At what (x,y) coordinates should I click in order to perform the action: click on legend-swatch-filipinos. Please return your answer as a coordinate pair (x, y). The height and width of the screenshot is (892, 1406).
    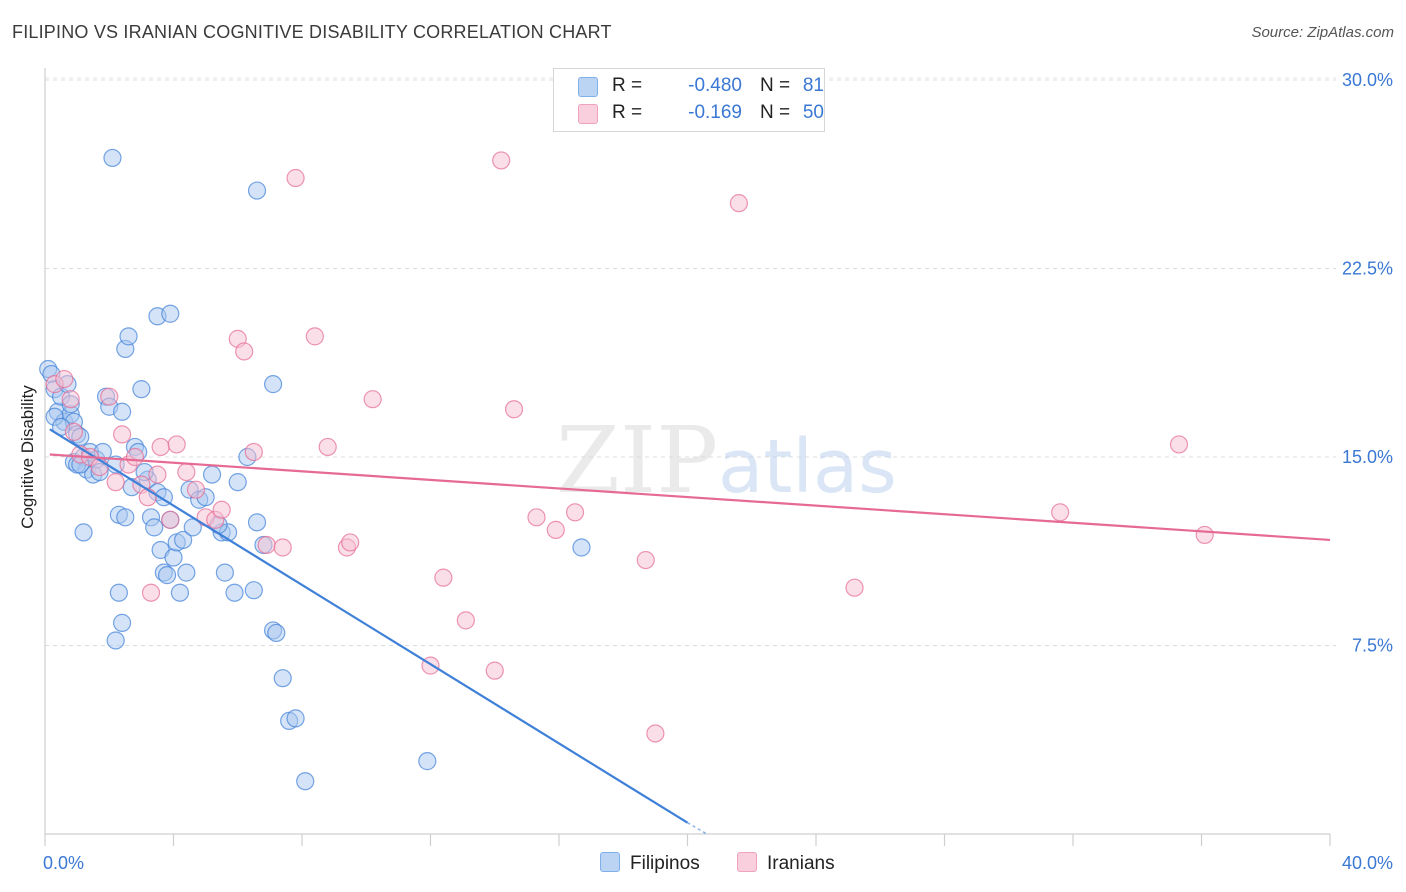
    Looking at the image, I should click on (610, 862).